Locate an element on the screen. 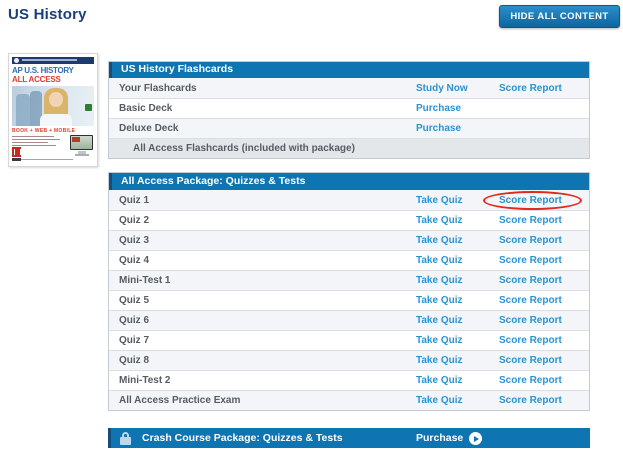  table-row-mini-test-1: Mini-Test 1 Take Quiz Score Report is located at coordinates (349, 280).